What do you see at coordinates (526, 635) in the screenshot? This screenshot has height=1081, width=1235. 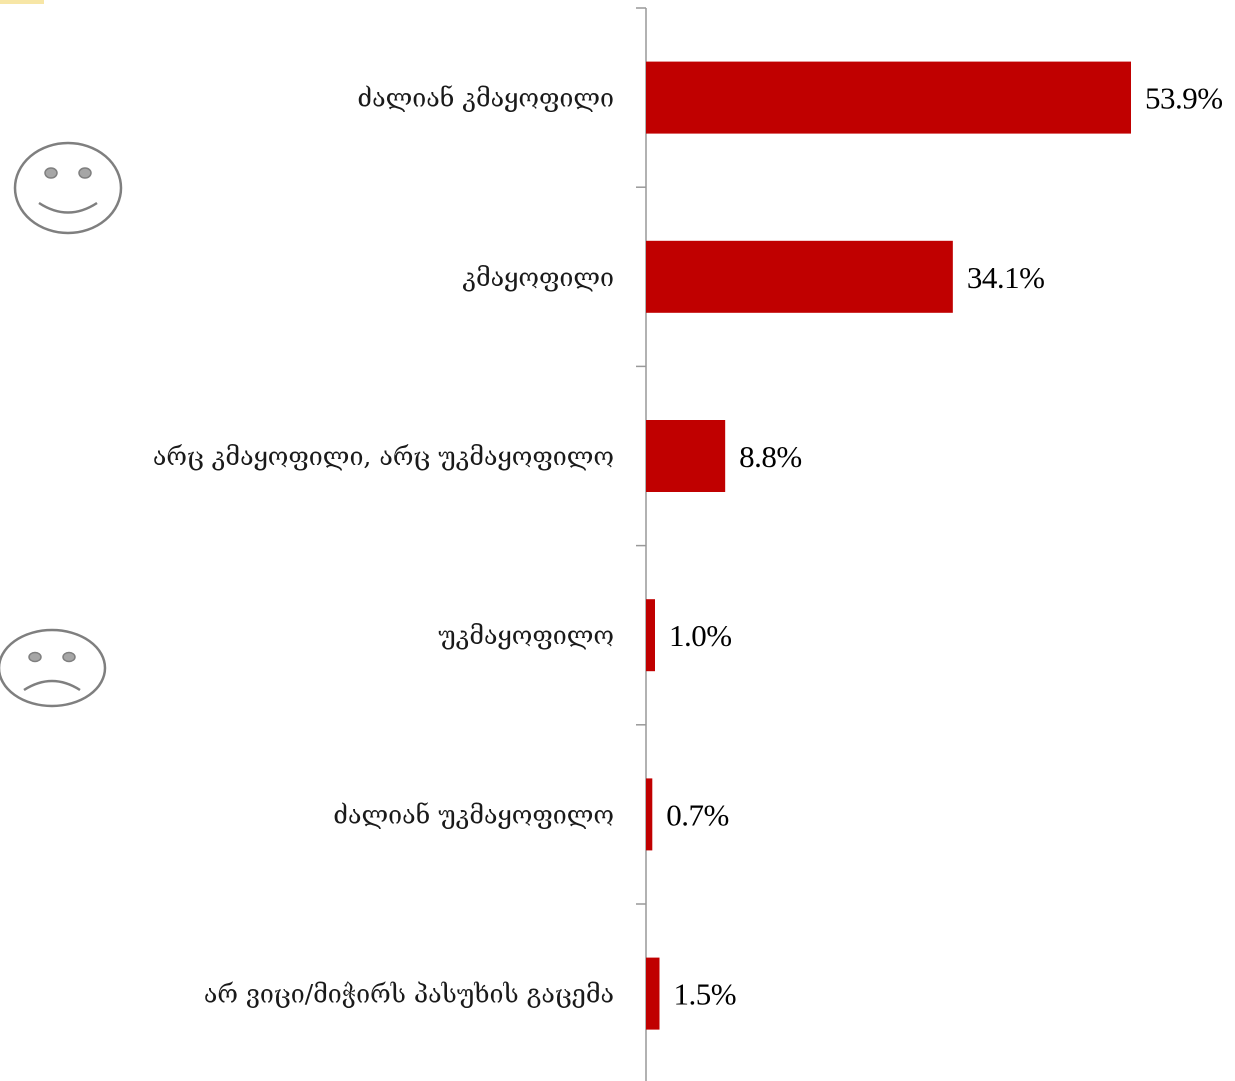 I see `category-label: უკმაყოფილო` at bounding box center [526, 635].